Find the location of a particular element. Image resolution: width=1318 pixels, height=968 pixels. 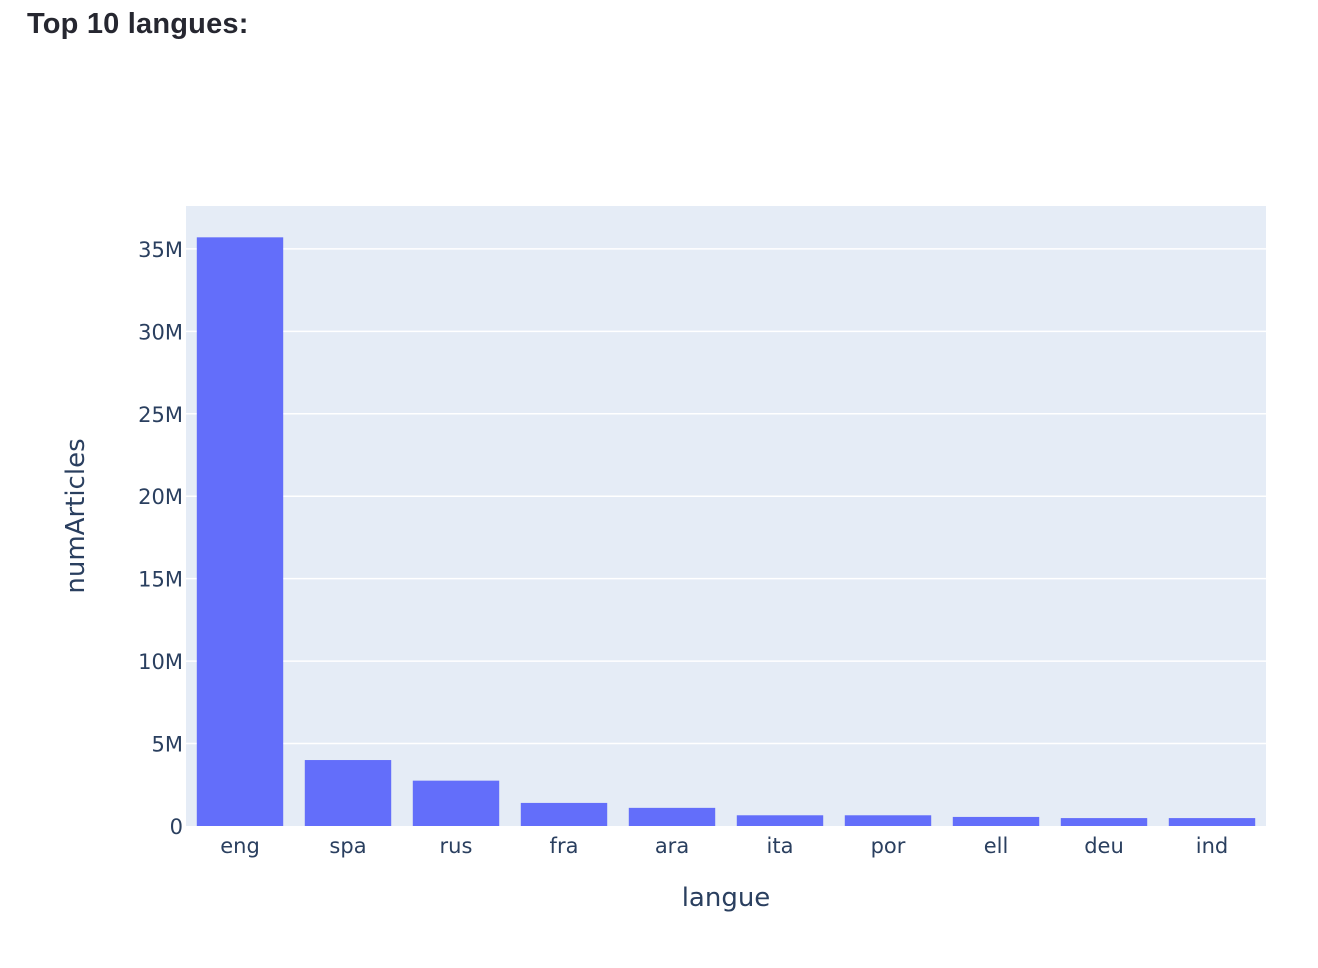

y-tick-label: 20M is located at coordinates (160, 497).